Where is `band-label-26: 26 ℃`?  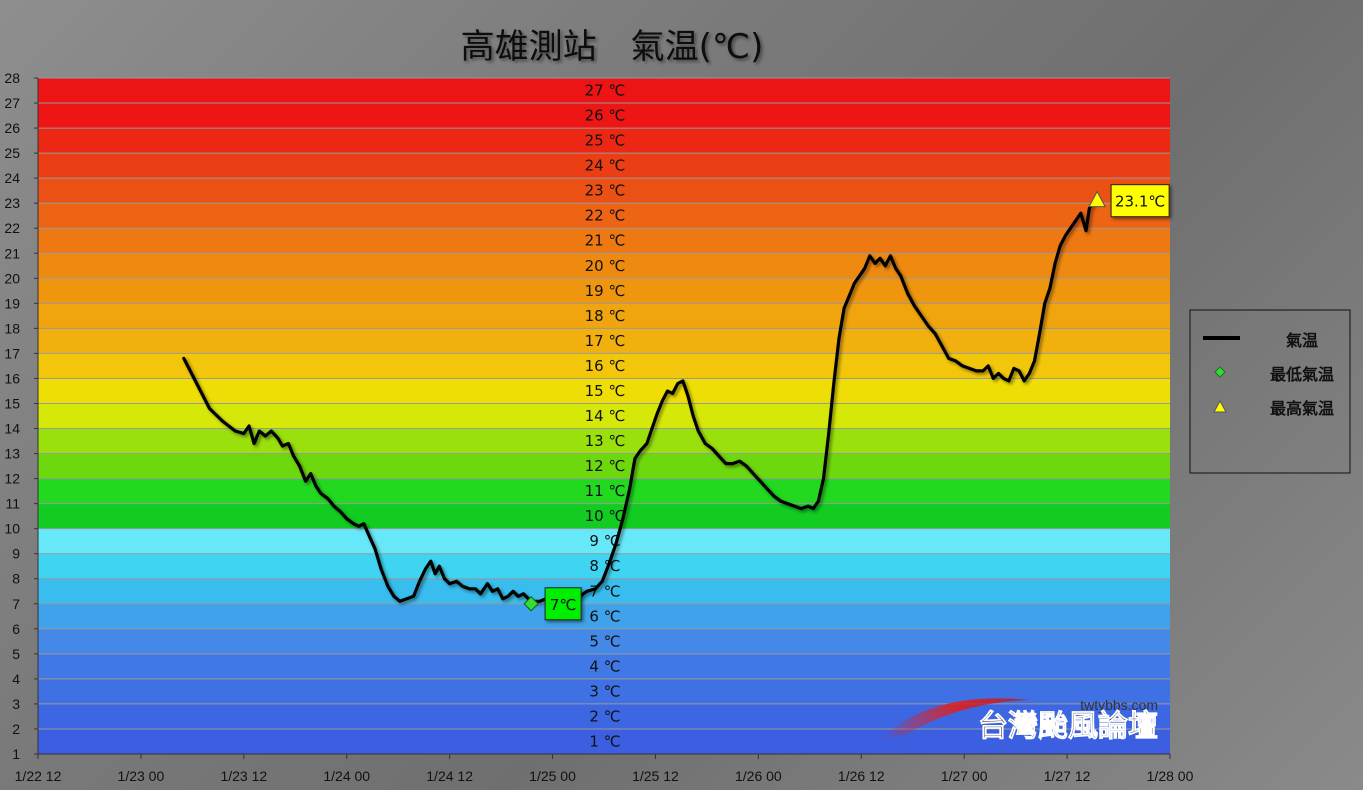 band-label-26: 26 ℃ is located at coordinates (605, 116).